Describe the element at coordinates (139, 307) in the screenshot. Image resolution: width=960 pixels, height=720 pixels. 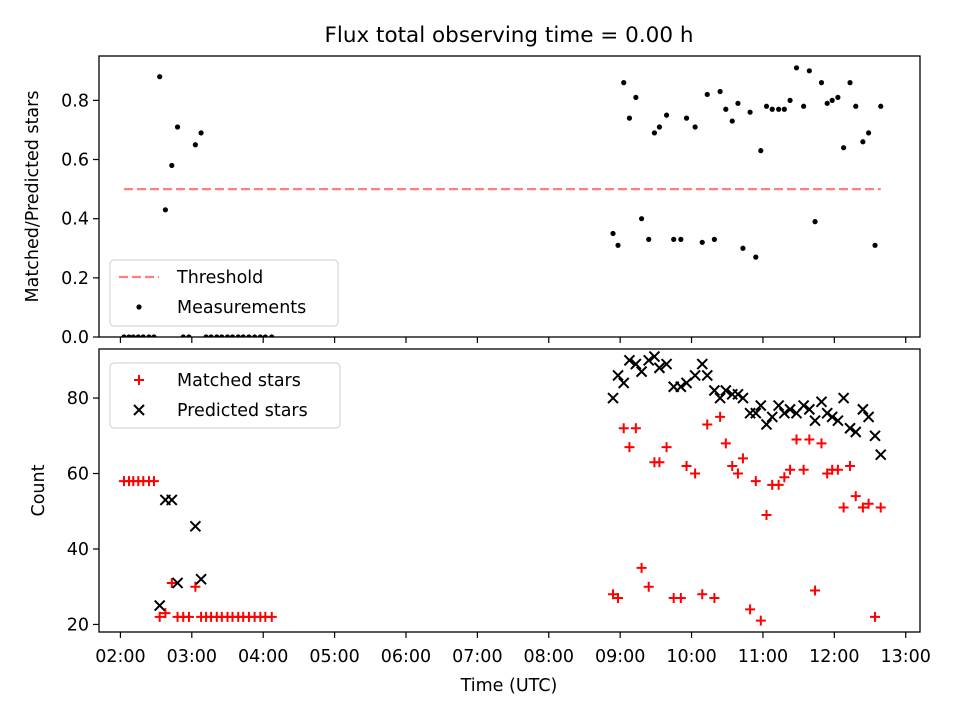
I see `legend-measurements-swatch` at that location.